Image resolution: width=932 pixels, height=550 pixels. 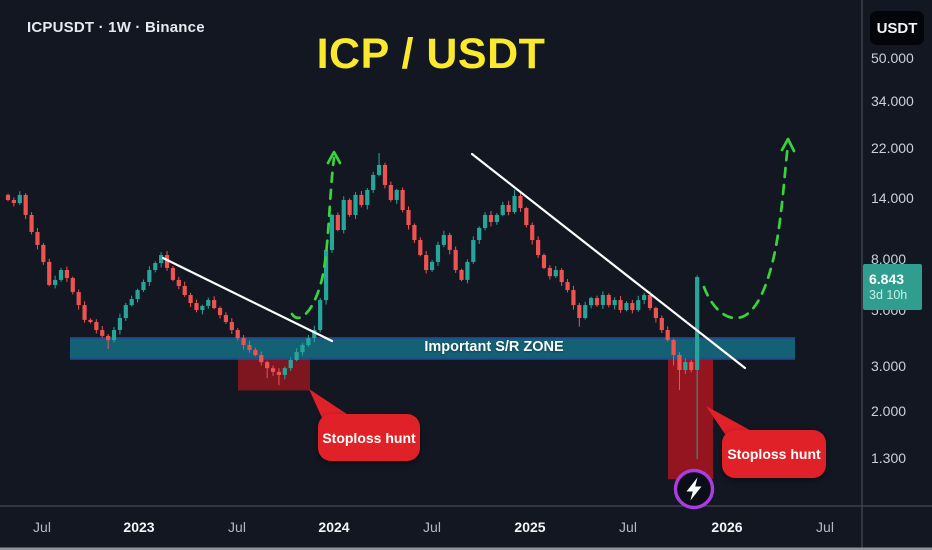 I want to click on lightning-icon, so click(x=694, y=489).